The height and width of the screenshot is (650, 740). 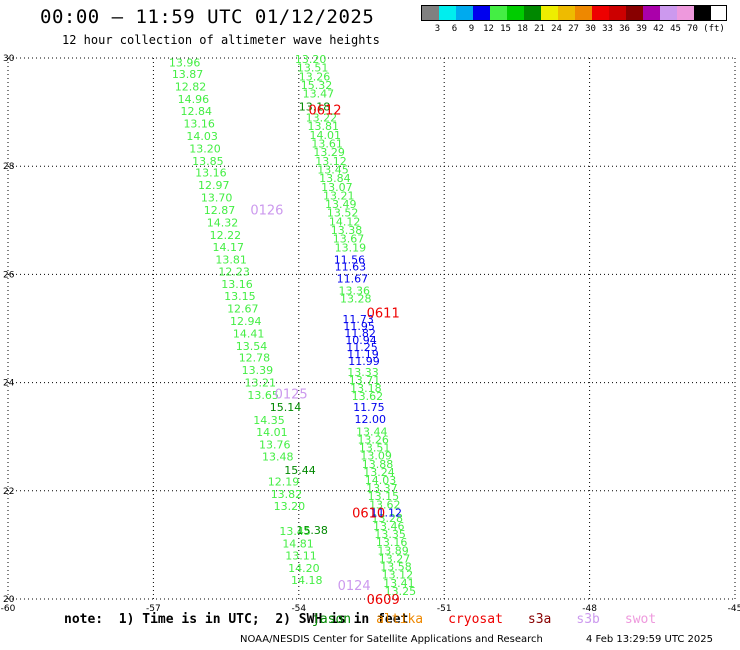 I want to click on legend-item-swot: swot, so click(x=640, y=619).